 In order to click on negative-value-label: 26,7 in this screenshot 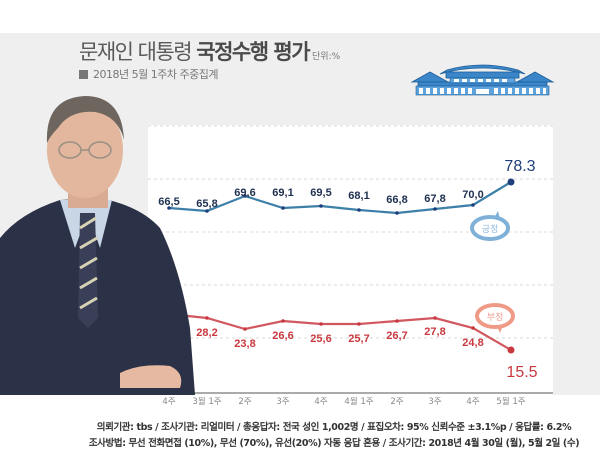, I will do `click(396, 336)`.